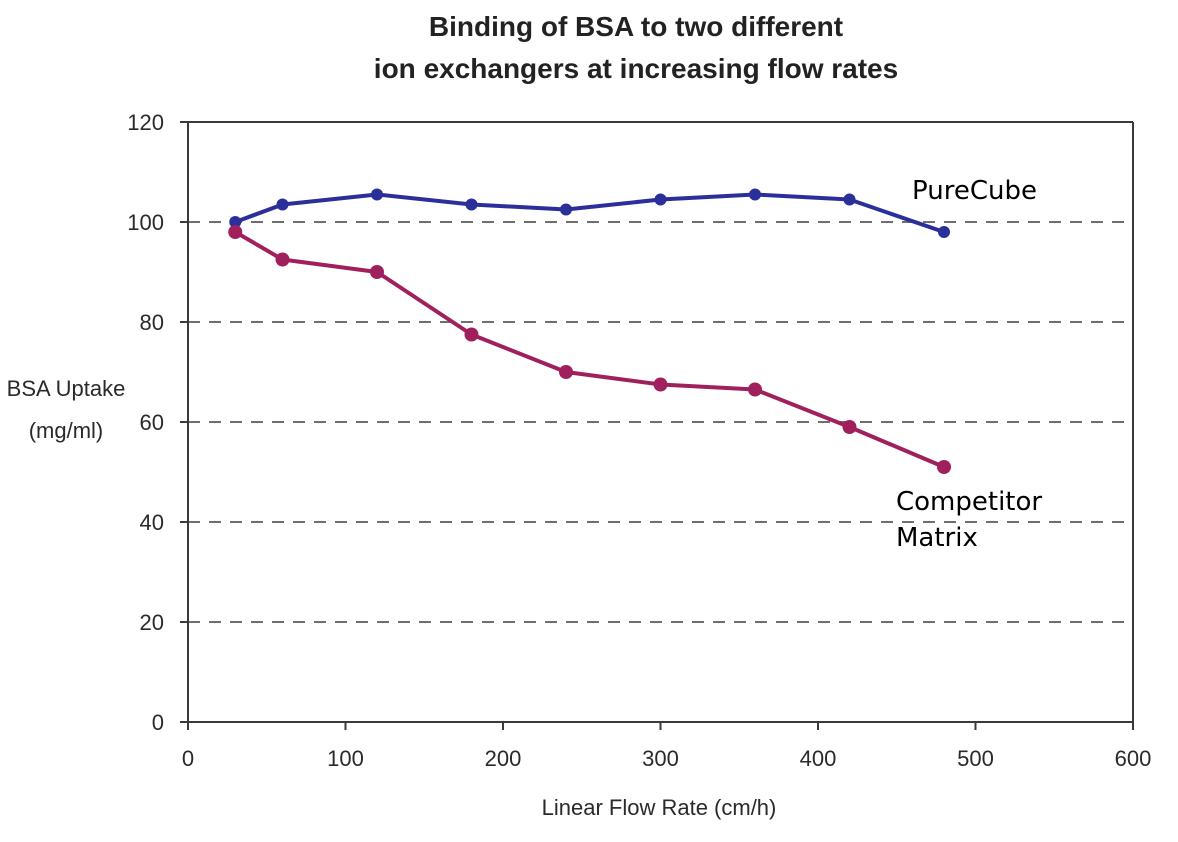  What do you see at coordinates (818, 758) in the screenshot?
I see `x-tick-label: 400` at bounding box center [818, 758].